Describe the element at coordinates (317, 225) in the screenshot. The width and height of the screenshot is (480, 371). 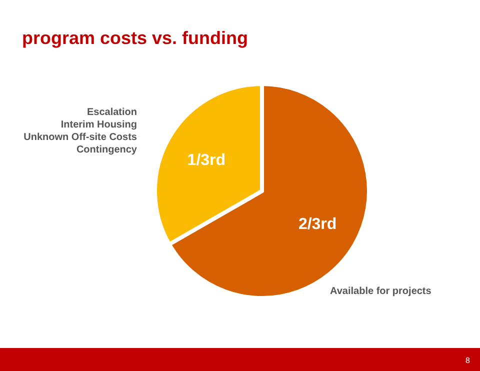
I see `data-label: 2/3rd` at that location.